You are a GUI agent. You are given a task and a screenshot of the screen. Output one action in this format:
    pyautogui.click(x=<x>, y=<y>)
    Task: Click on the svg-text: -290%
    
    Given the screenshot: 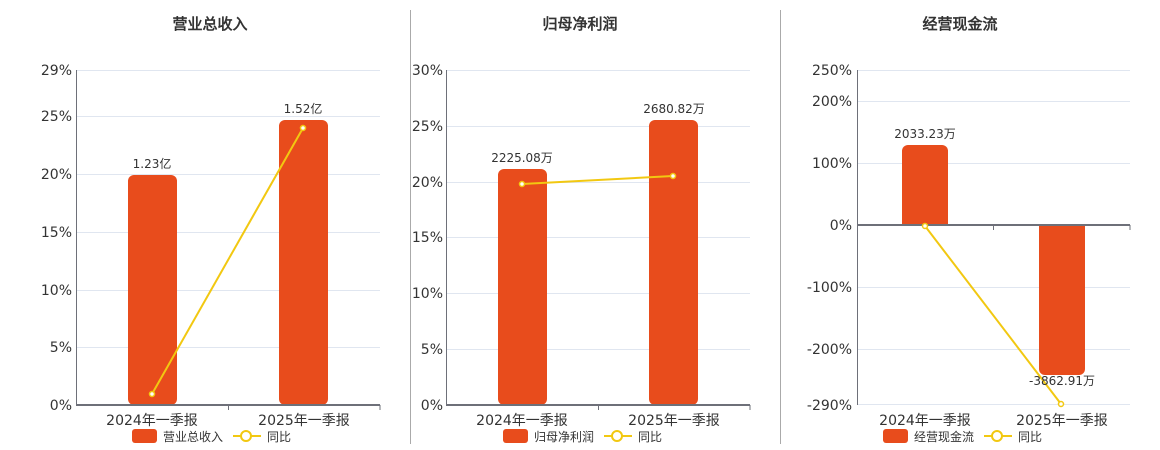 What is the action you would take?
    pyautogui.click(x=829, y=406)
    